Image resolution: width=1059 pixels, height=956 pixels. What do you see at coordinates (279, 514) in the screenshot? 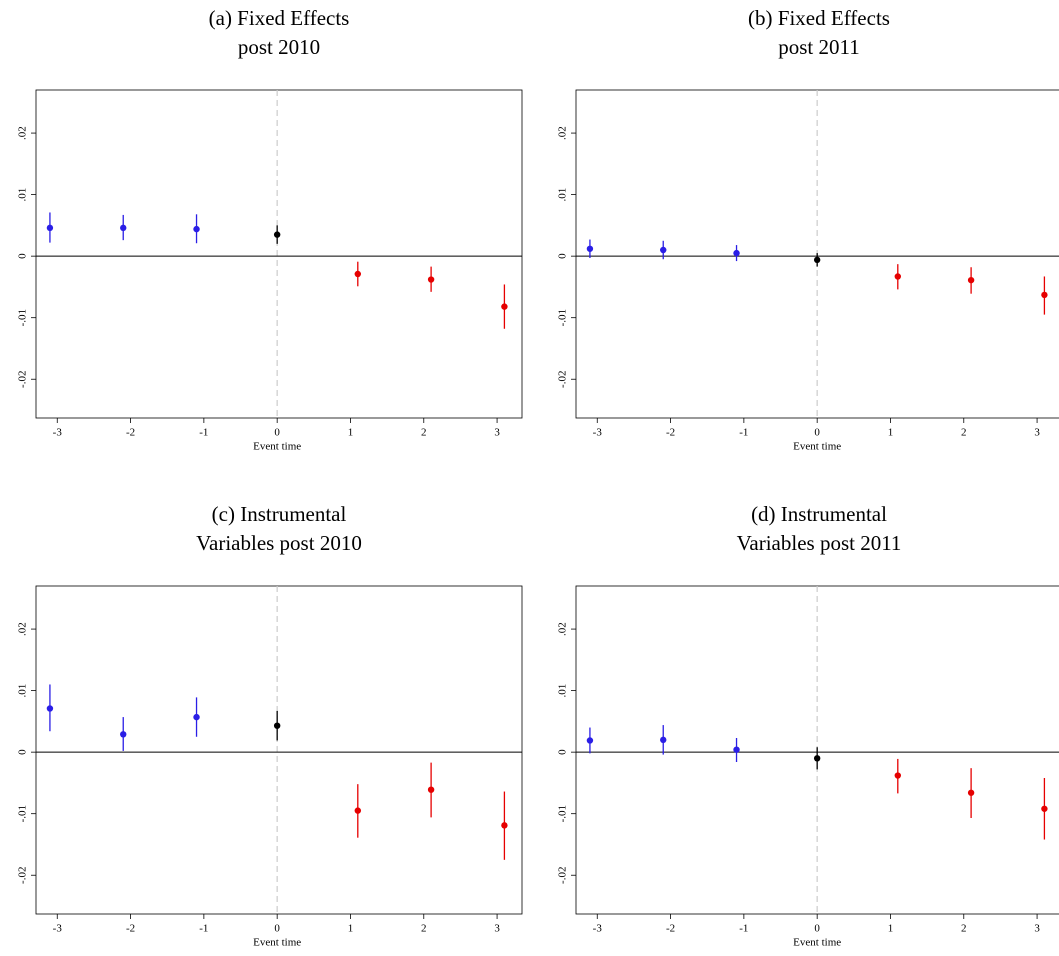
I see `panel-title: (c) Instrumental` at bounding box center [279, 514].